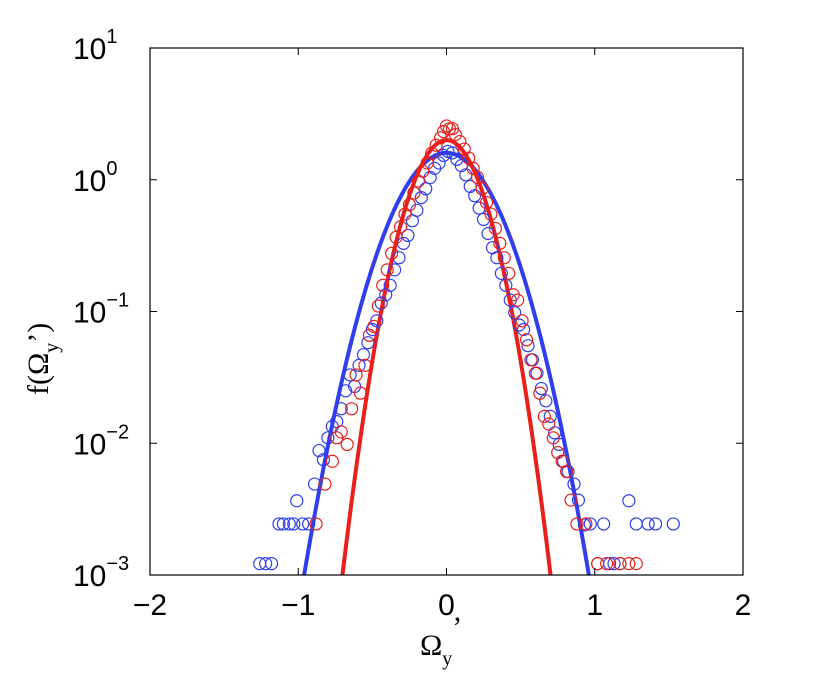 The height and width of the screenshot is (692, 830). I want to click on x-tick-label: −1, so click(298, 605).